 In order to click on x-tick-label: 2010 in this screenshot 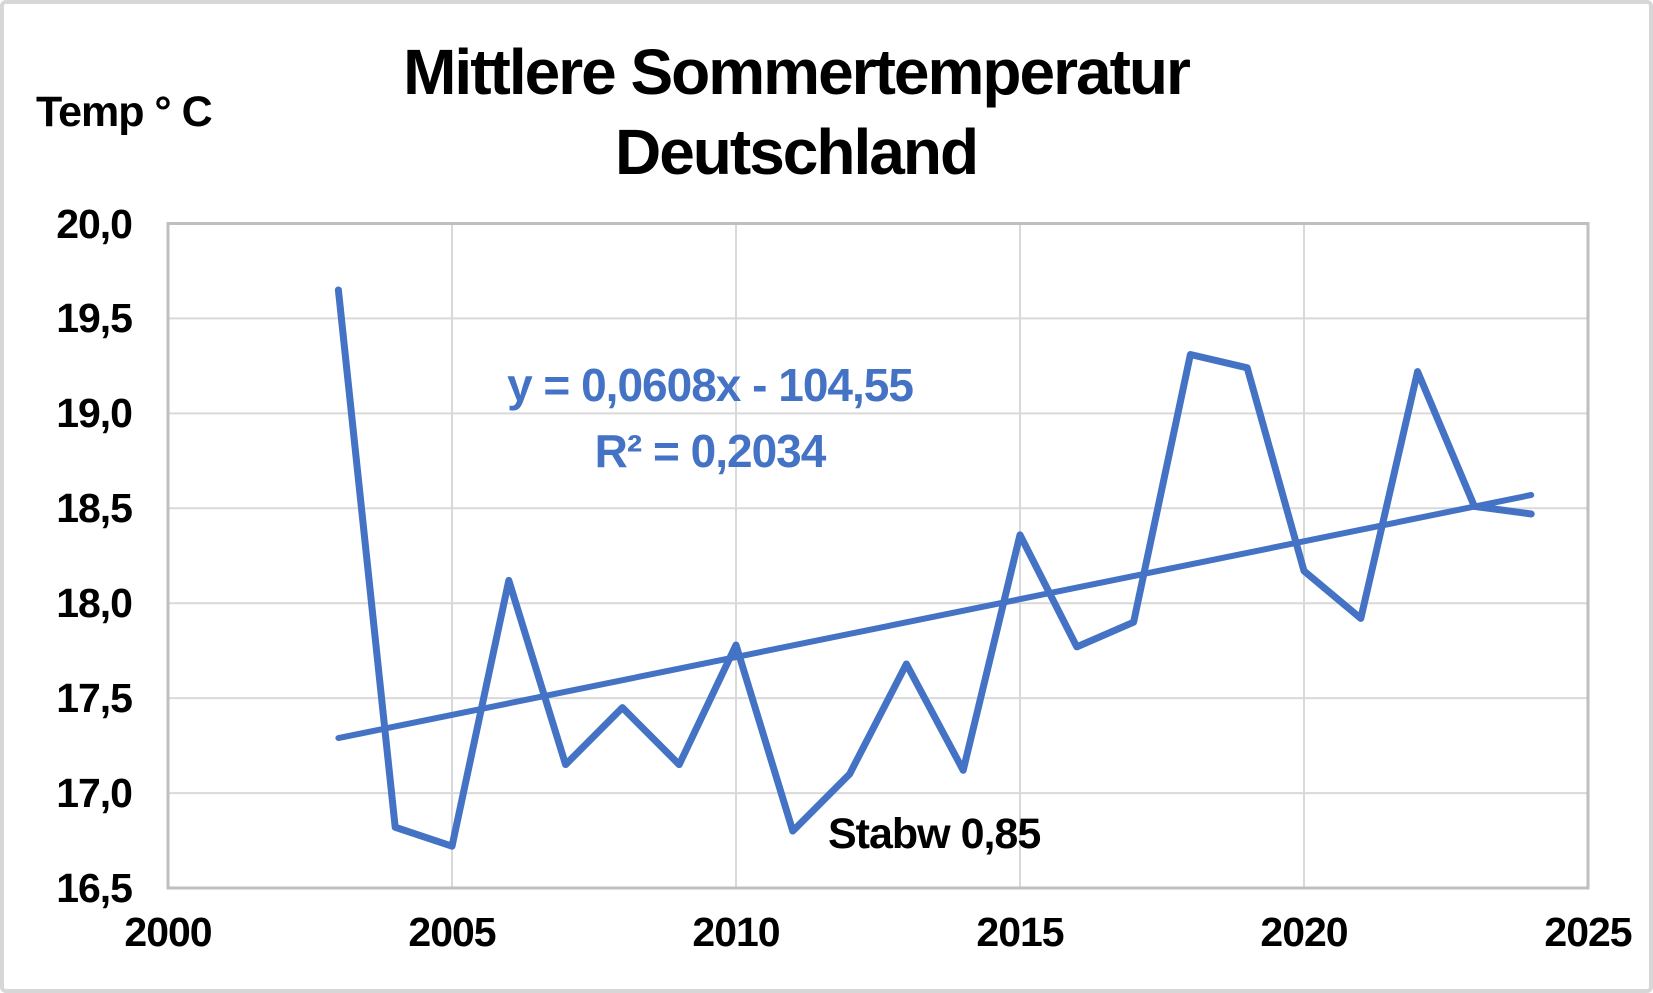, I will do `click(736, 932)`.